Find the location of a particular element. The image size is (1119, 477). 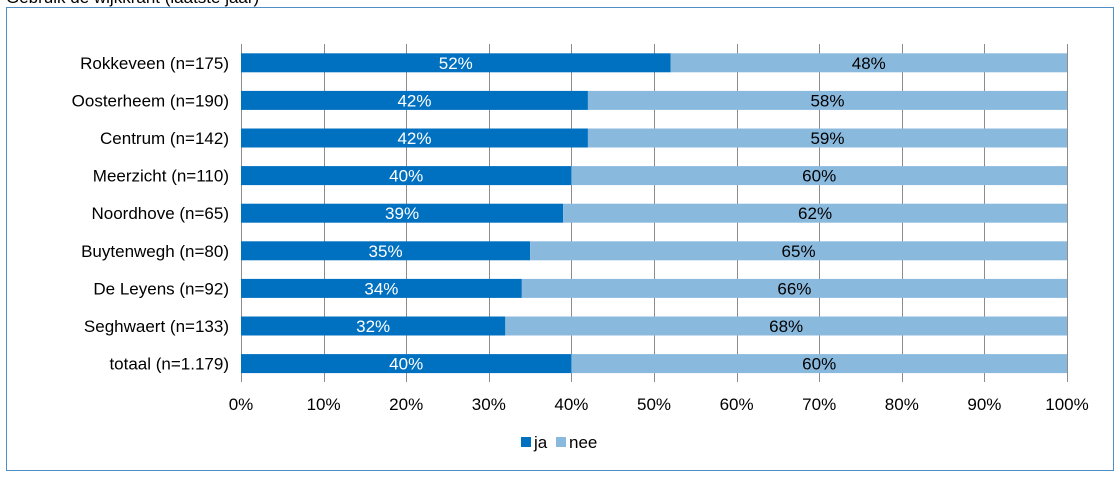

x-tick-label: 90% is located at coordinates (984, 404).